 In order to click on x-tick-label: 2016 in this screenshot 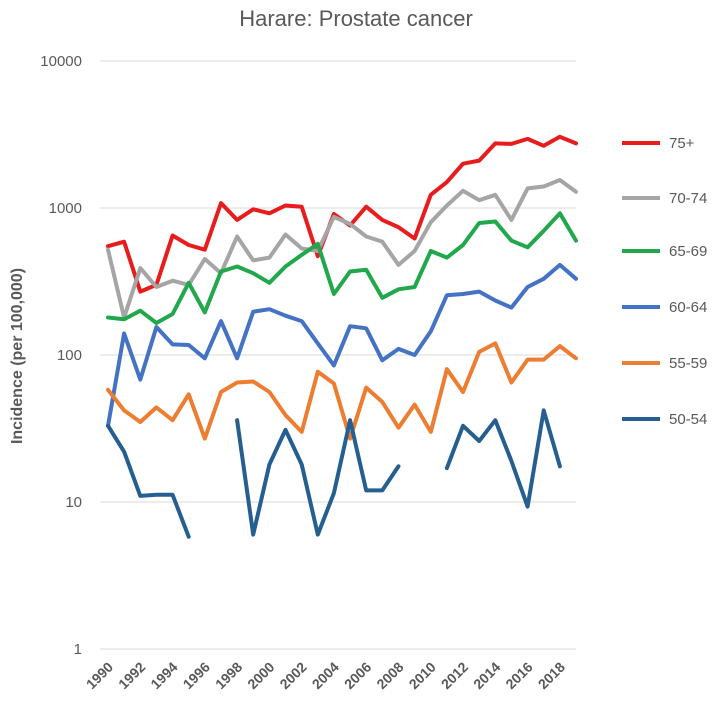, I will do `click(518, 675)`.